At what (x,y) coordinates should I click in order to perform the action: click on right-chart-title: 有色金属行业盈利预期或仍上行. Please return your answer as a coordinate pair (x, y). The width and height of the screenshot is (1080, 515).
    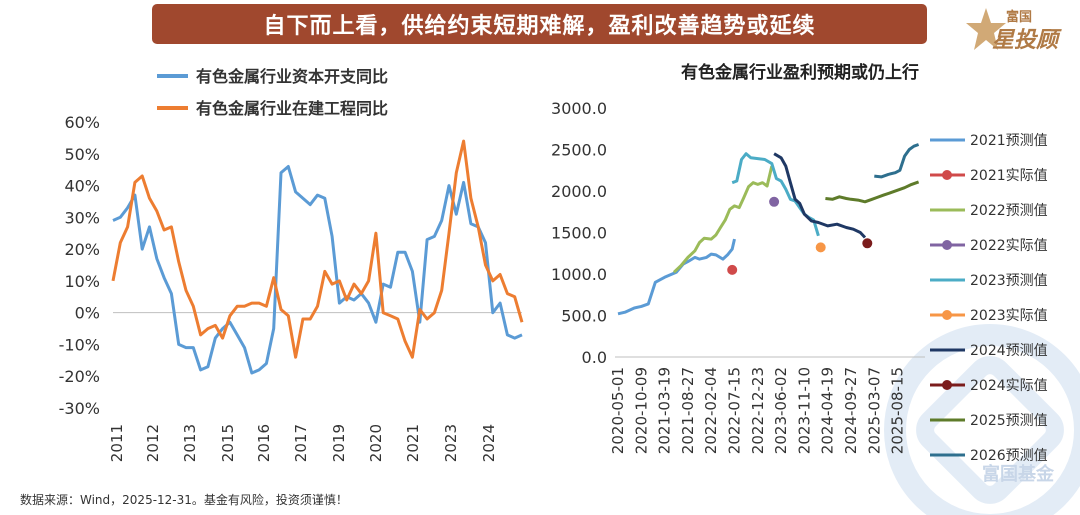
    Looking at the image, I should click on (800, 72).